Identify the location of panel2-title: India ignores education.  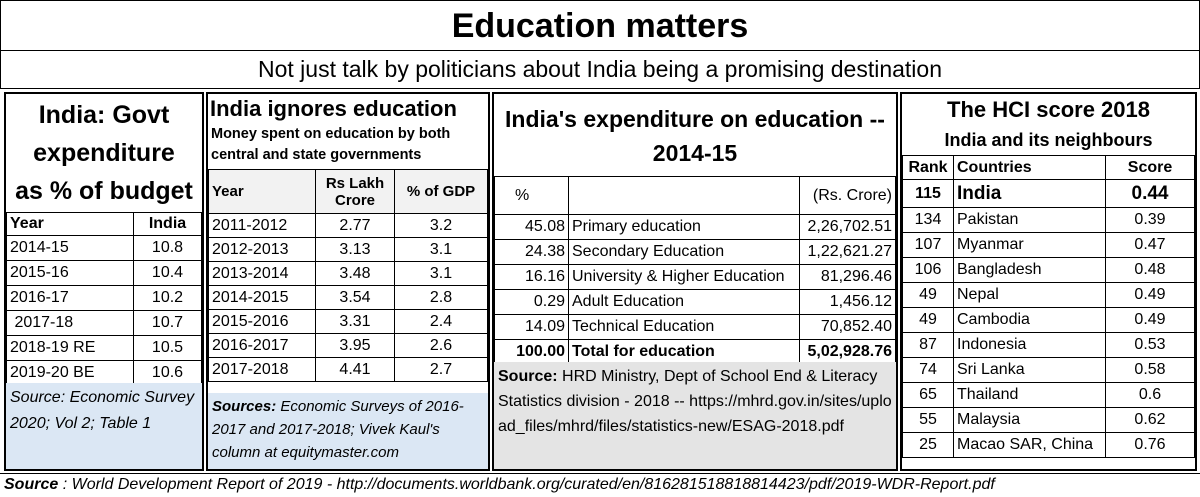
(333, 108).